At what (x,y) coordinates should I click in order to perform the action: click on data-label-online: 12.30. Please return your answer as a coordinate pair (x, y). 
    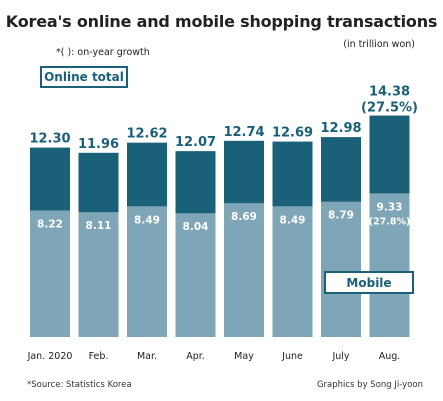
    Looking at the image, I should click on (49, 139).